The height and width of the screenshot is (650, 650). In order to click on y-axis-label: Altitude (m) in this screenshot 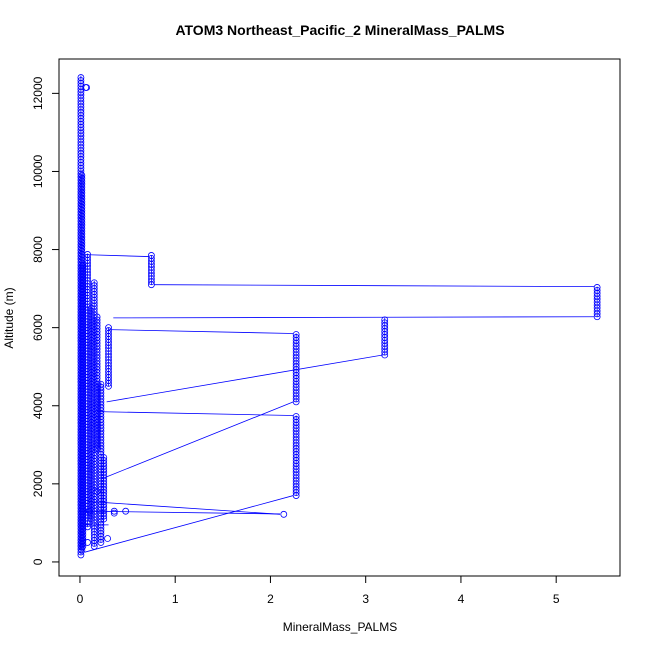, I will do `click(9, 317)`.